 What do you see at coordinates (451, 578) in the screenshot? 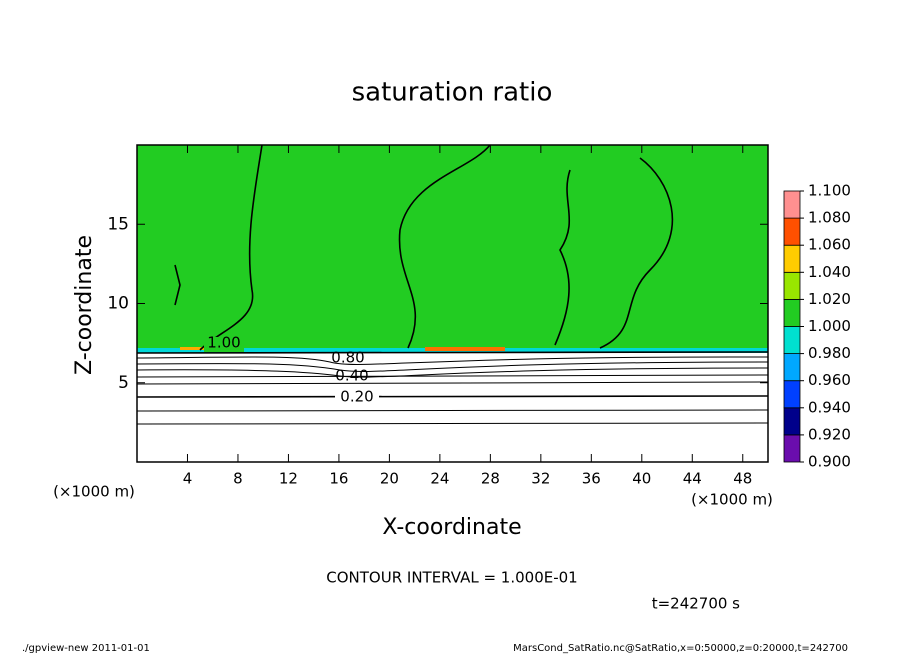
I see `annotation: CONTOUR INTERVAL = 1.000E-01` at bounding box center [451, 578].